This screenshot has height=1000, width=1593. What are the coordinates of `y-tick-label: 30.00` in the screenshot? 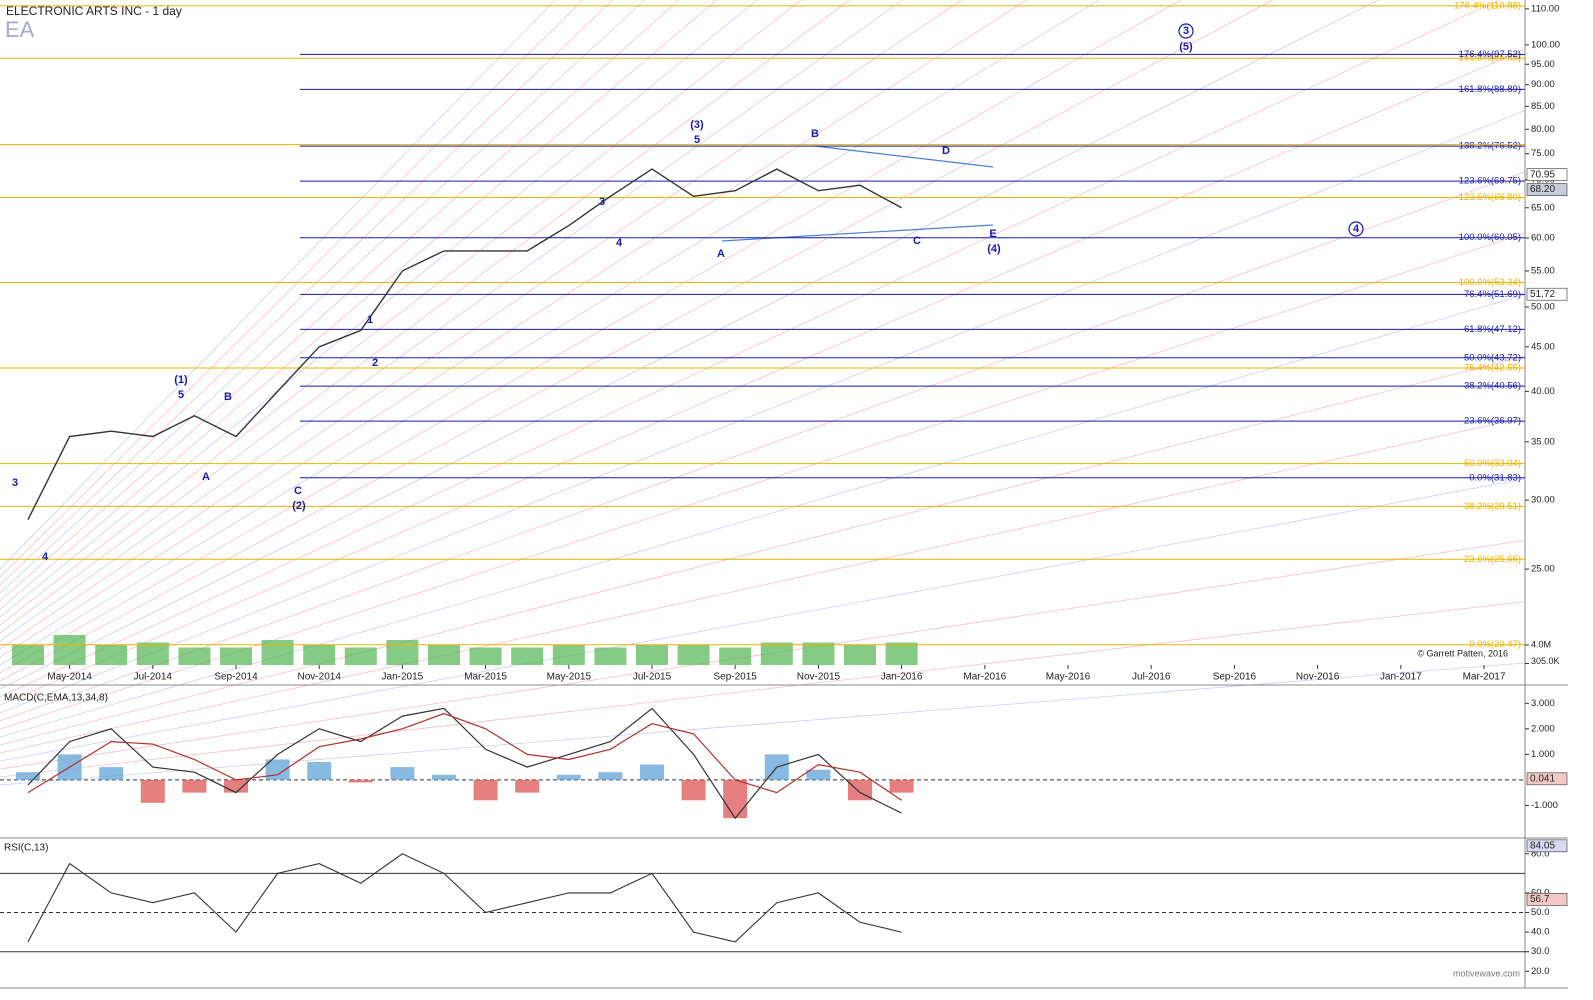 It's located at (1543, 500).